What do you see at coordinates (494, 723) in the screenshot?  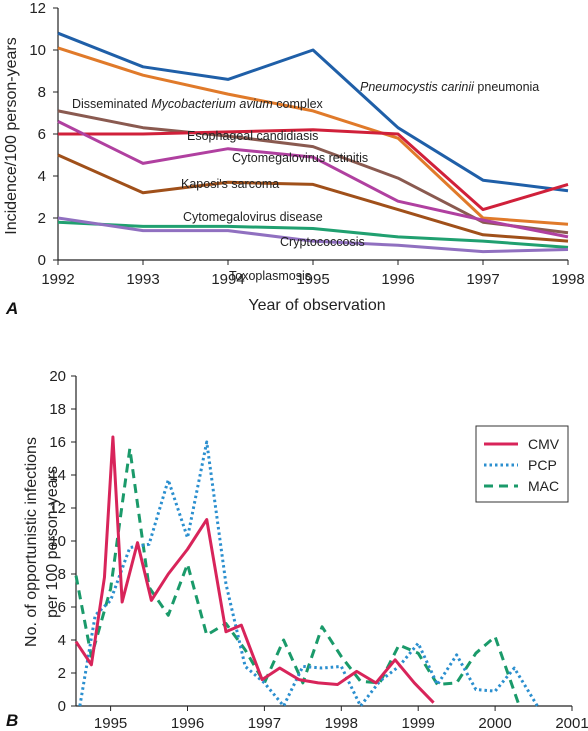 I see `chart-b-xtick-label: 2000` at bounding box center [494, 723].